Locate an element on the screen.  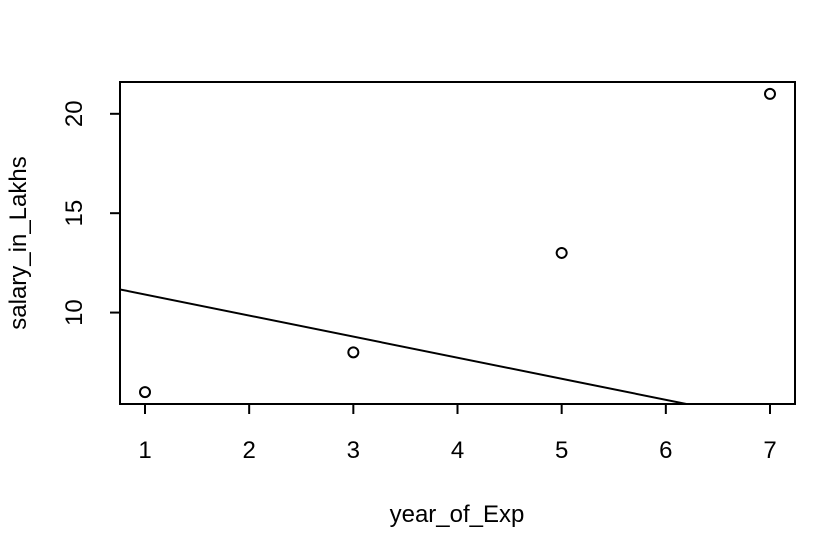
x-tick-label: 1 is located at coordinates (144, 450).